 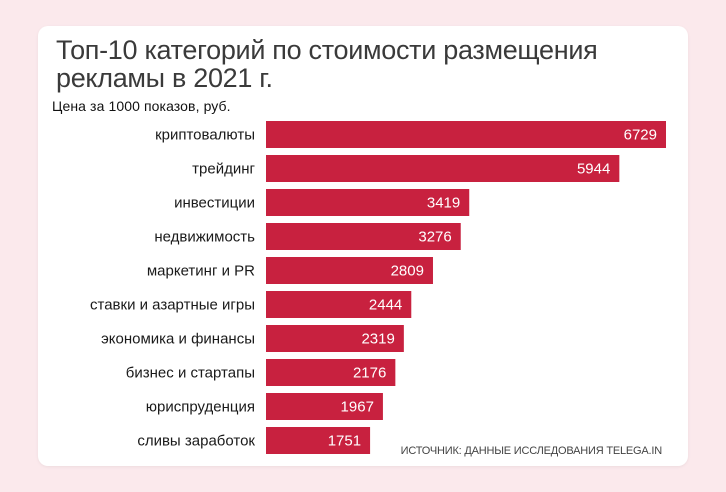 I want to click on value-label: 2176, so click(x=369, y=373).